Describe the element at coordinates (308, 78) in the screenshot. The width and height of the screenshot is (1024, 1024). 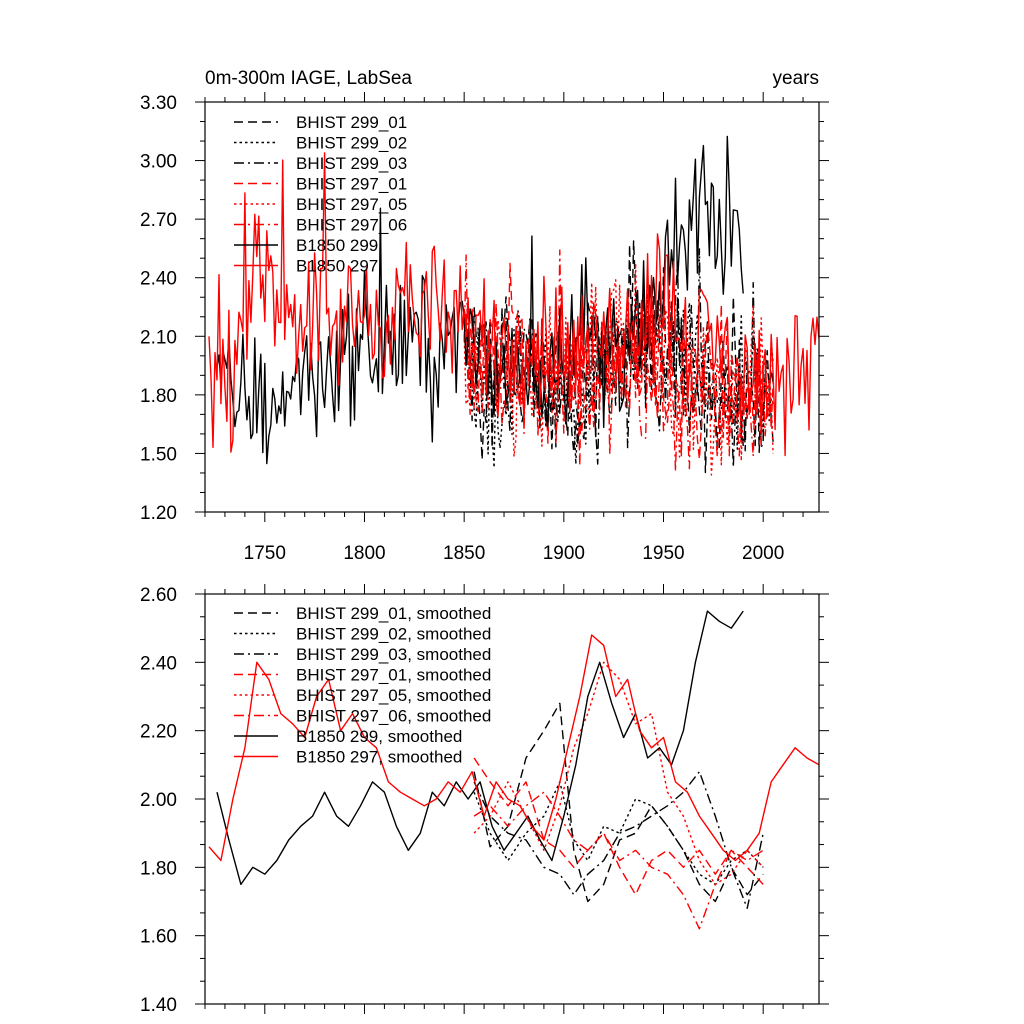
I see `top-panel-title: 0m-300m IAGE, LabSea` at that location.